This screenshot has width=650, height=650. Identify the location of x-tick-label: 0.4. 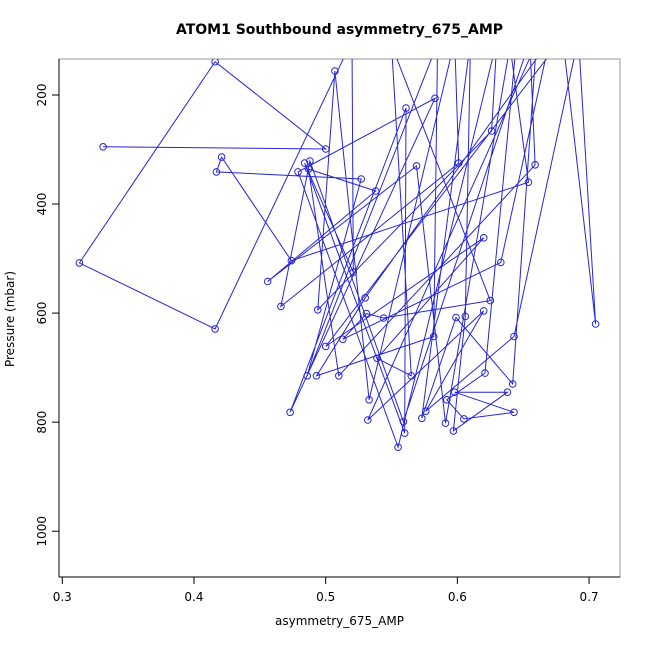
(193, 597).